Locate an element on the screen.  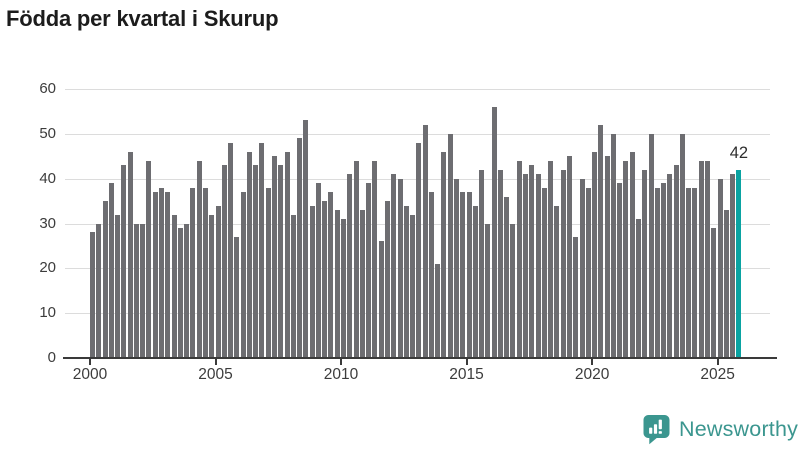
y-tick-label: 50 is located at coordinates (47, 133).